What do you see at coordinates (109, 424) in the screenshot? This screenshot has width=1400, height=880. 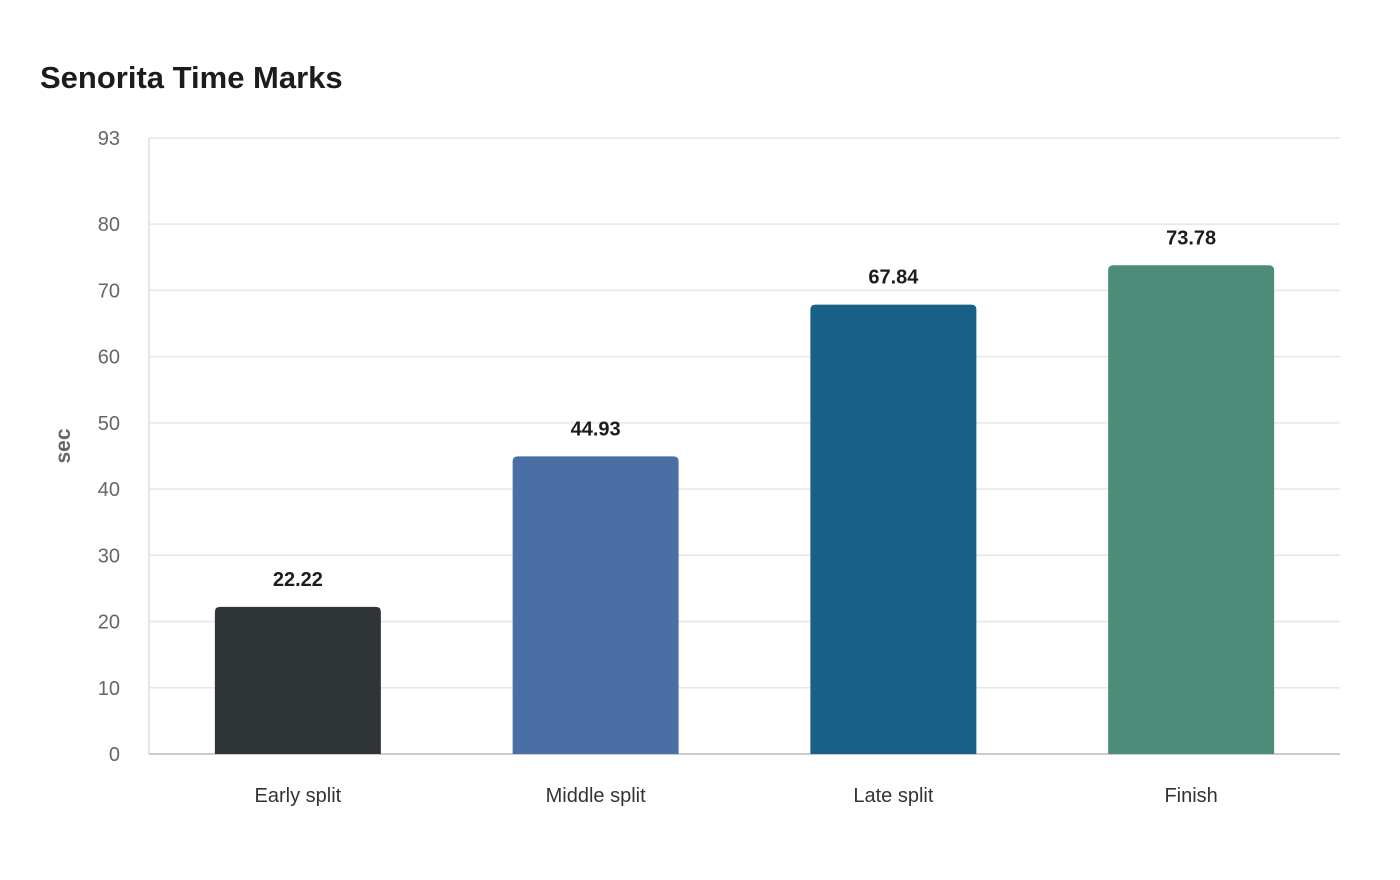 I see `y-tick-label: 50` at bounding box center [109, 424].